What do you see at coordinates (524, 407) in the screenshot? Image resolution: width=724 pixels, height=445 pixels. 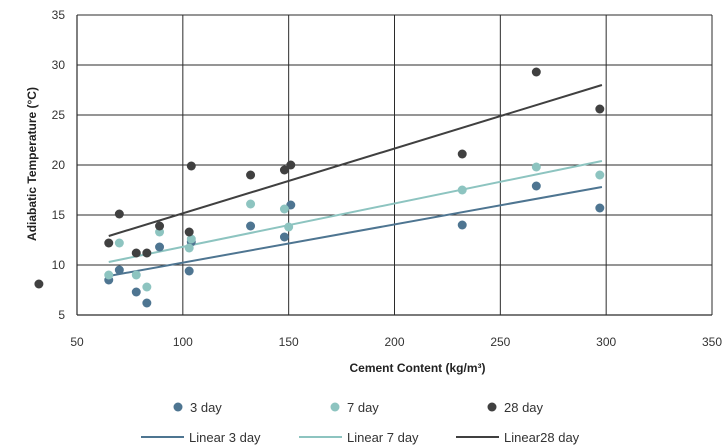 I see `legend-label: 28 day` at bounding box center [524, 407].